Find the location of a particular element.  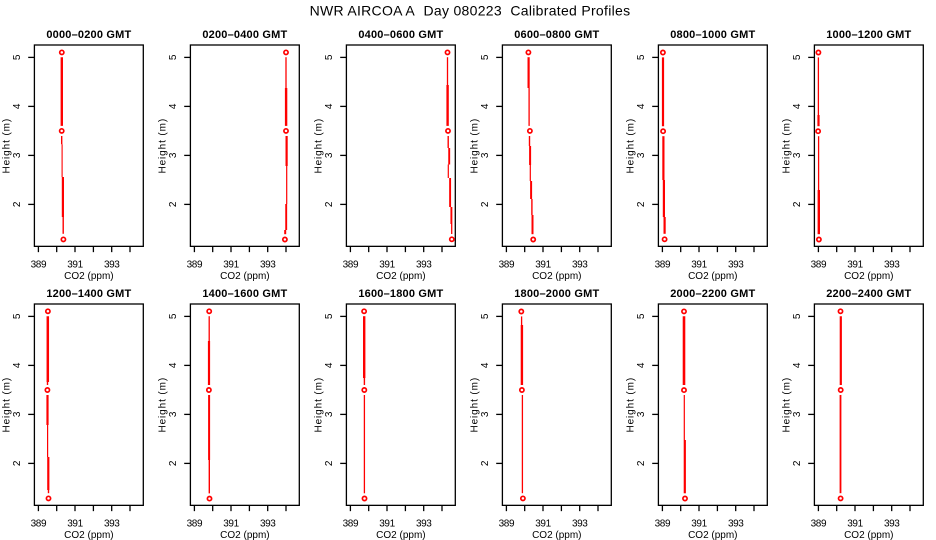

svg-text: 1200–1400 GMT is located at coordinates (88, 294).